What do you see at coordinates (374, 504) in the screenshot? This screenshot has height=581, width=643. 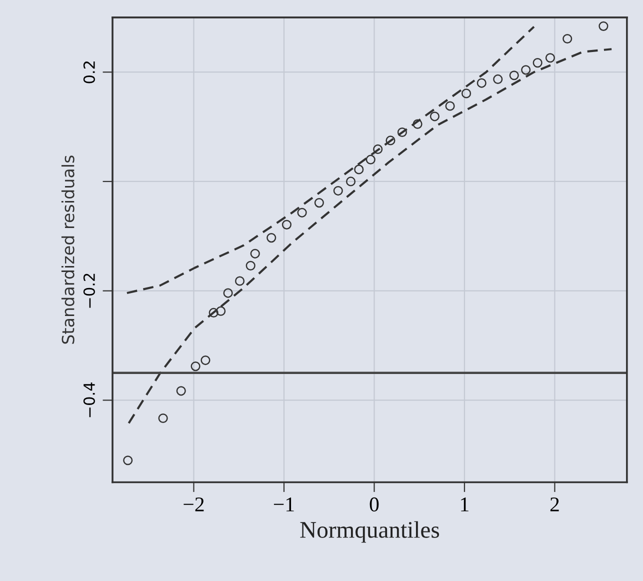 I see `x-tick-label: 0` at bounding box center [374, 504].